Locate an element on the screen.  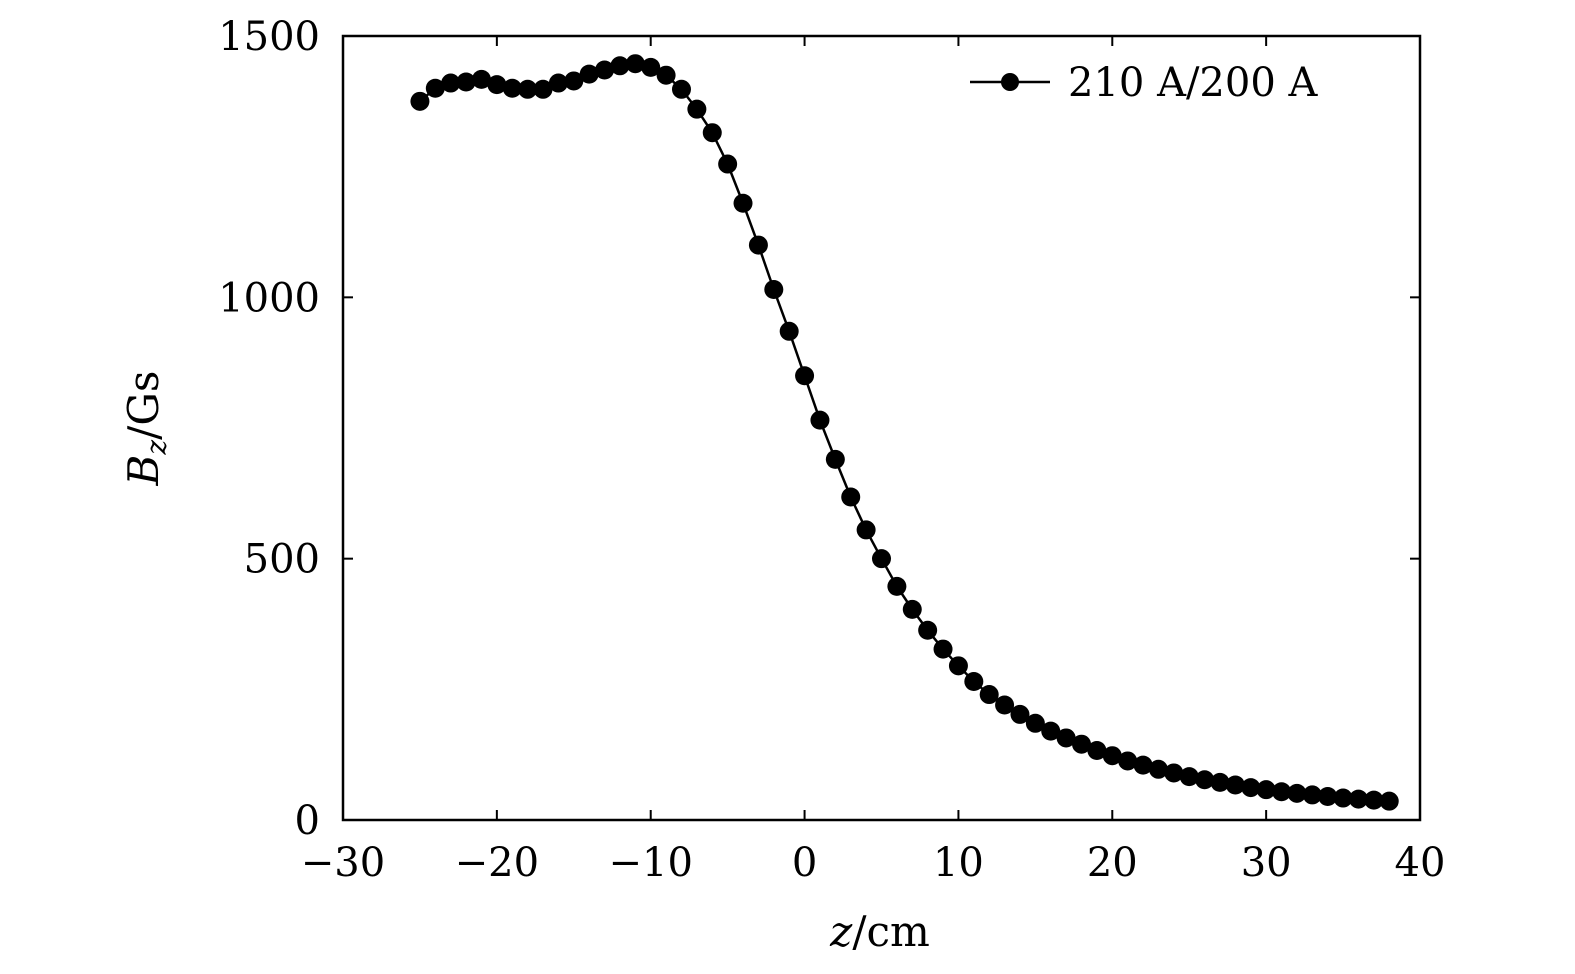
legend-marker is located at coordinates (1010, 82).